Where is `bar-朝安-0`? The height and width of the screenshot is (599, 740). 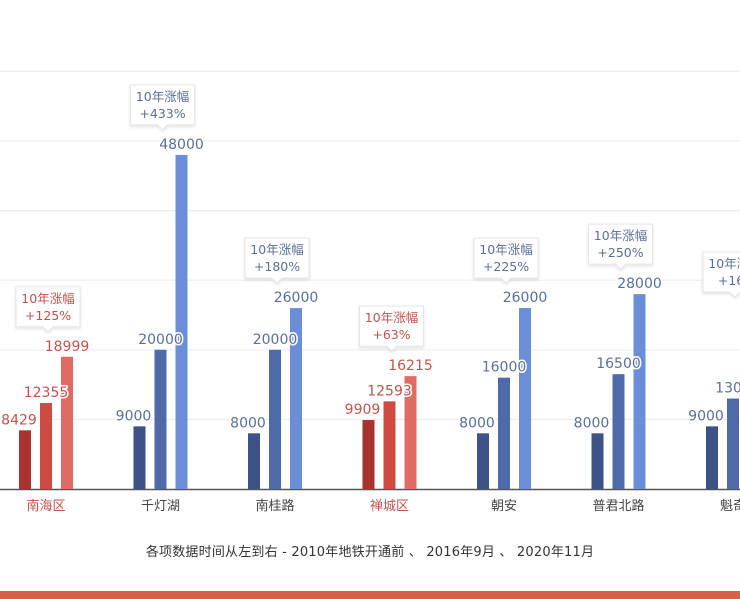 bar-朝安-0 is located at coordinates (483, 461).